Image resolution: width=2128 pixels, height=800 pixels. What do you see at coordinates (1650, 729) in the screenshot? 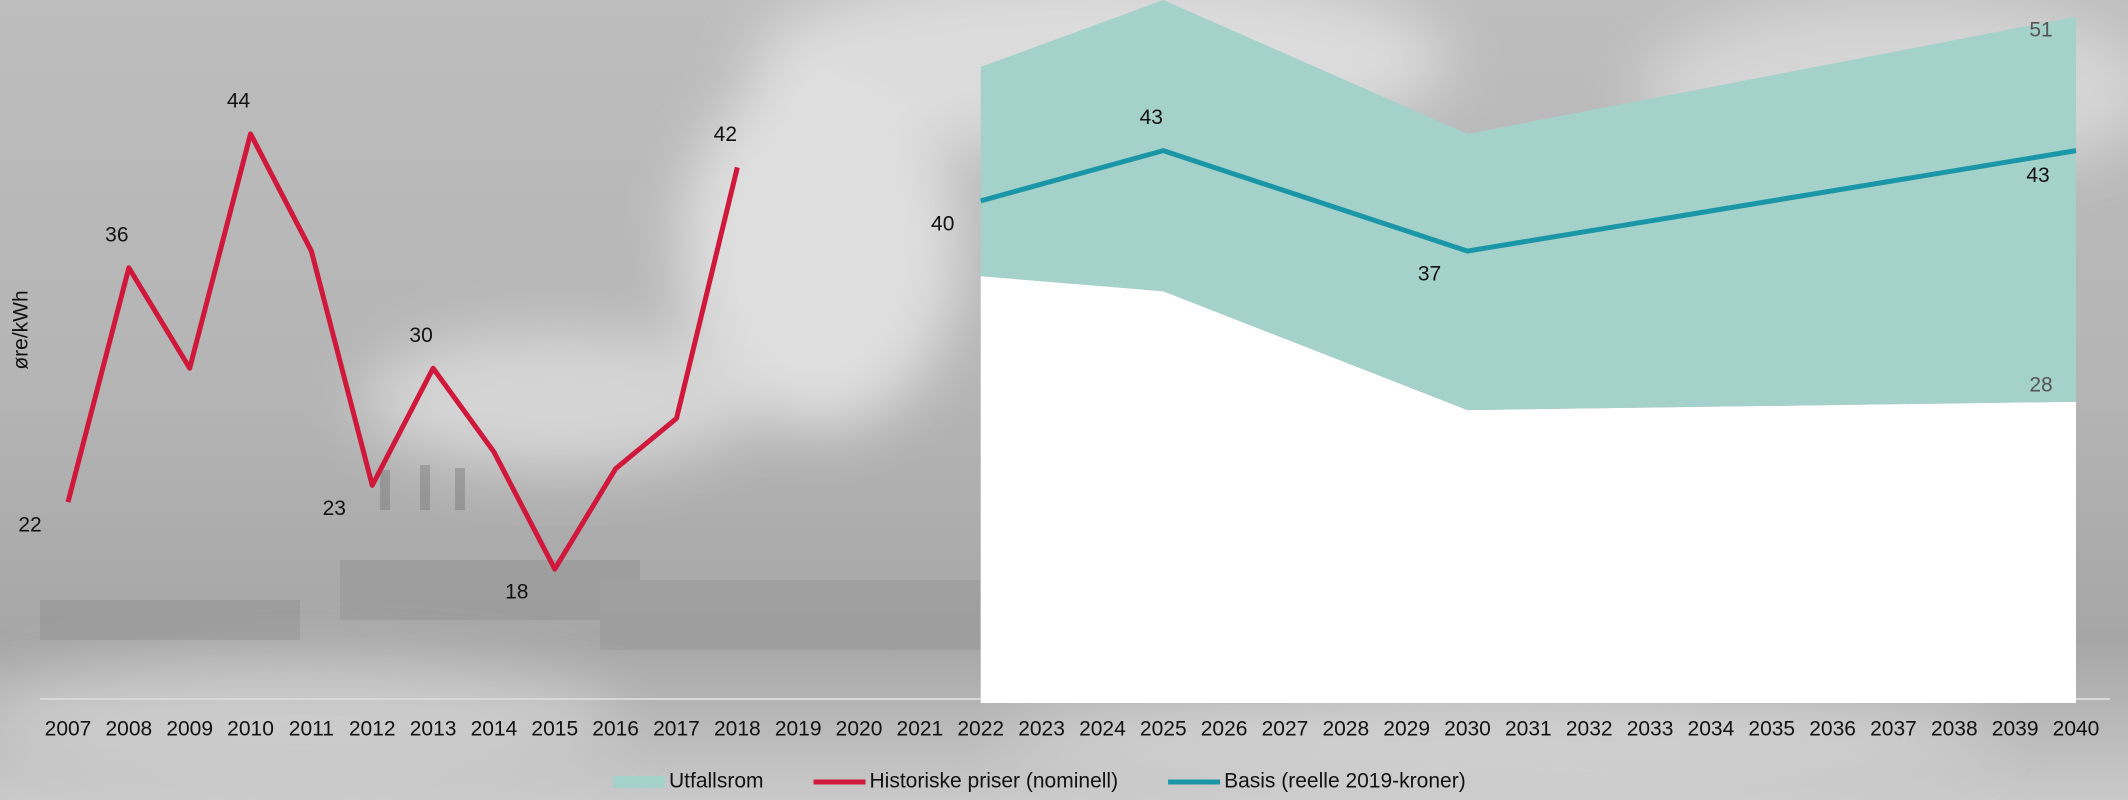
I see `x-tick-label: 2033` at bounding box center [1650, 729].